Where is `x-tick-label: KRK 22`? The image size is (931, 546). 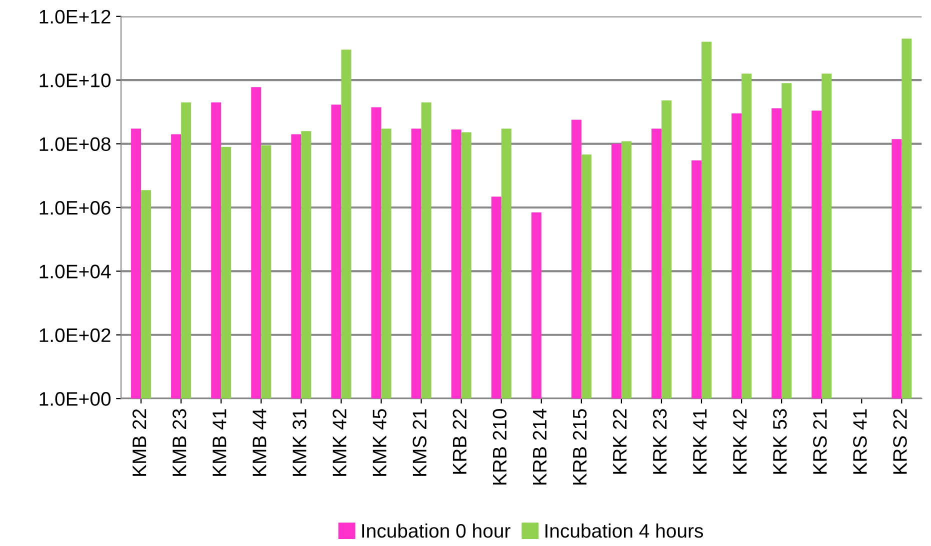 x-tick-label: KRK 22 is located at coordinates (619, 441).